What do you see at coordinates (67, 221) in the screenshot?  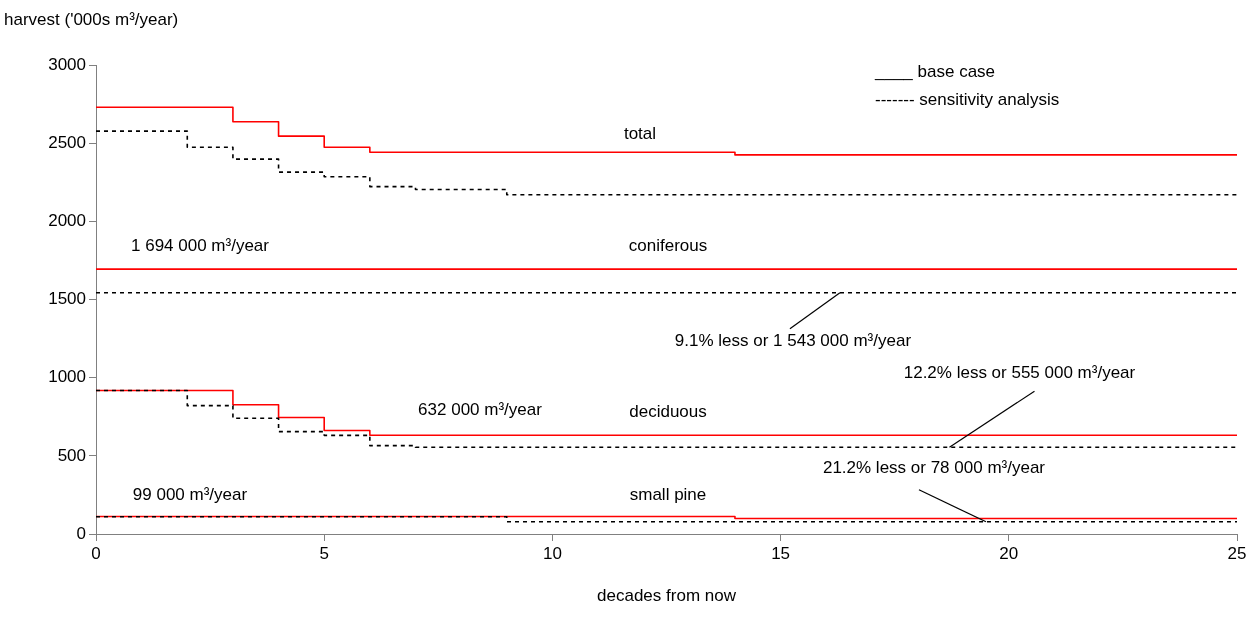 I see `y-tick-label: 2000` at bounding box center [67, 221].